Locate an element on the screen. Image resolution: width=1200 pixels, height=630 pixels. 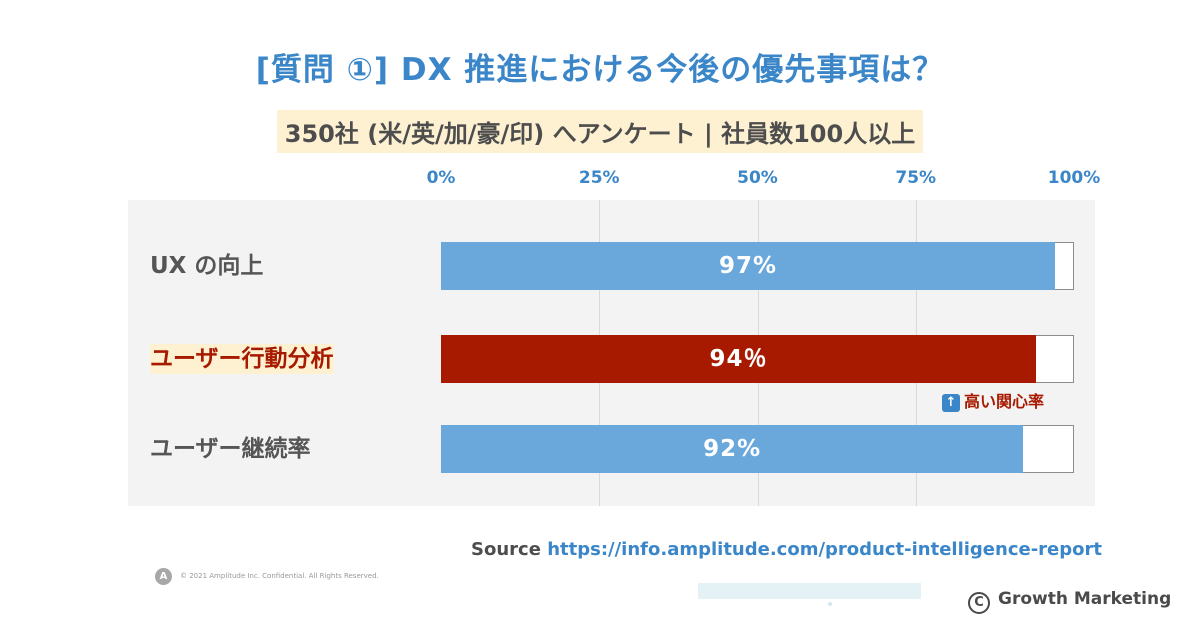
category-label-text: ユーザー行動分析 is located at coordinates (242, 359).